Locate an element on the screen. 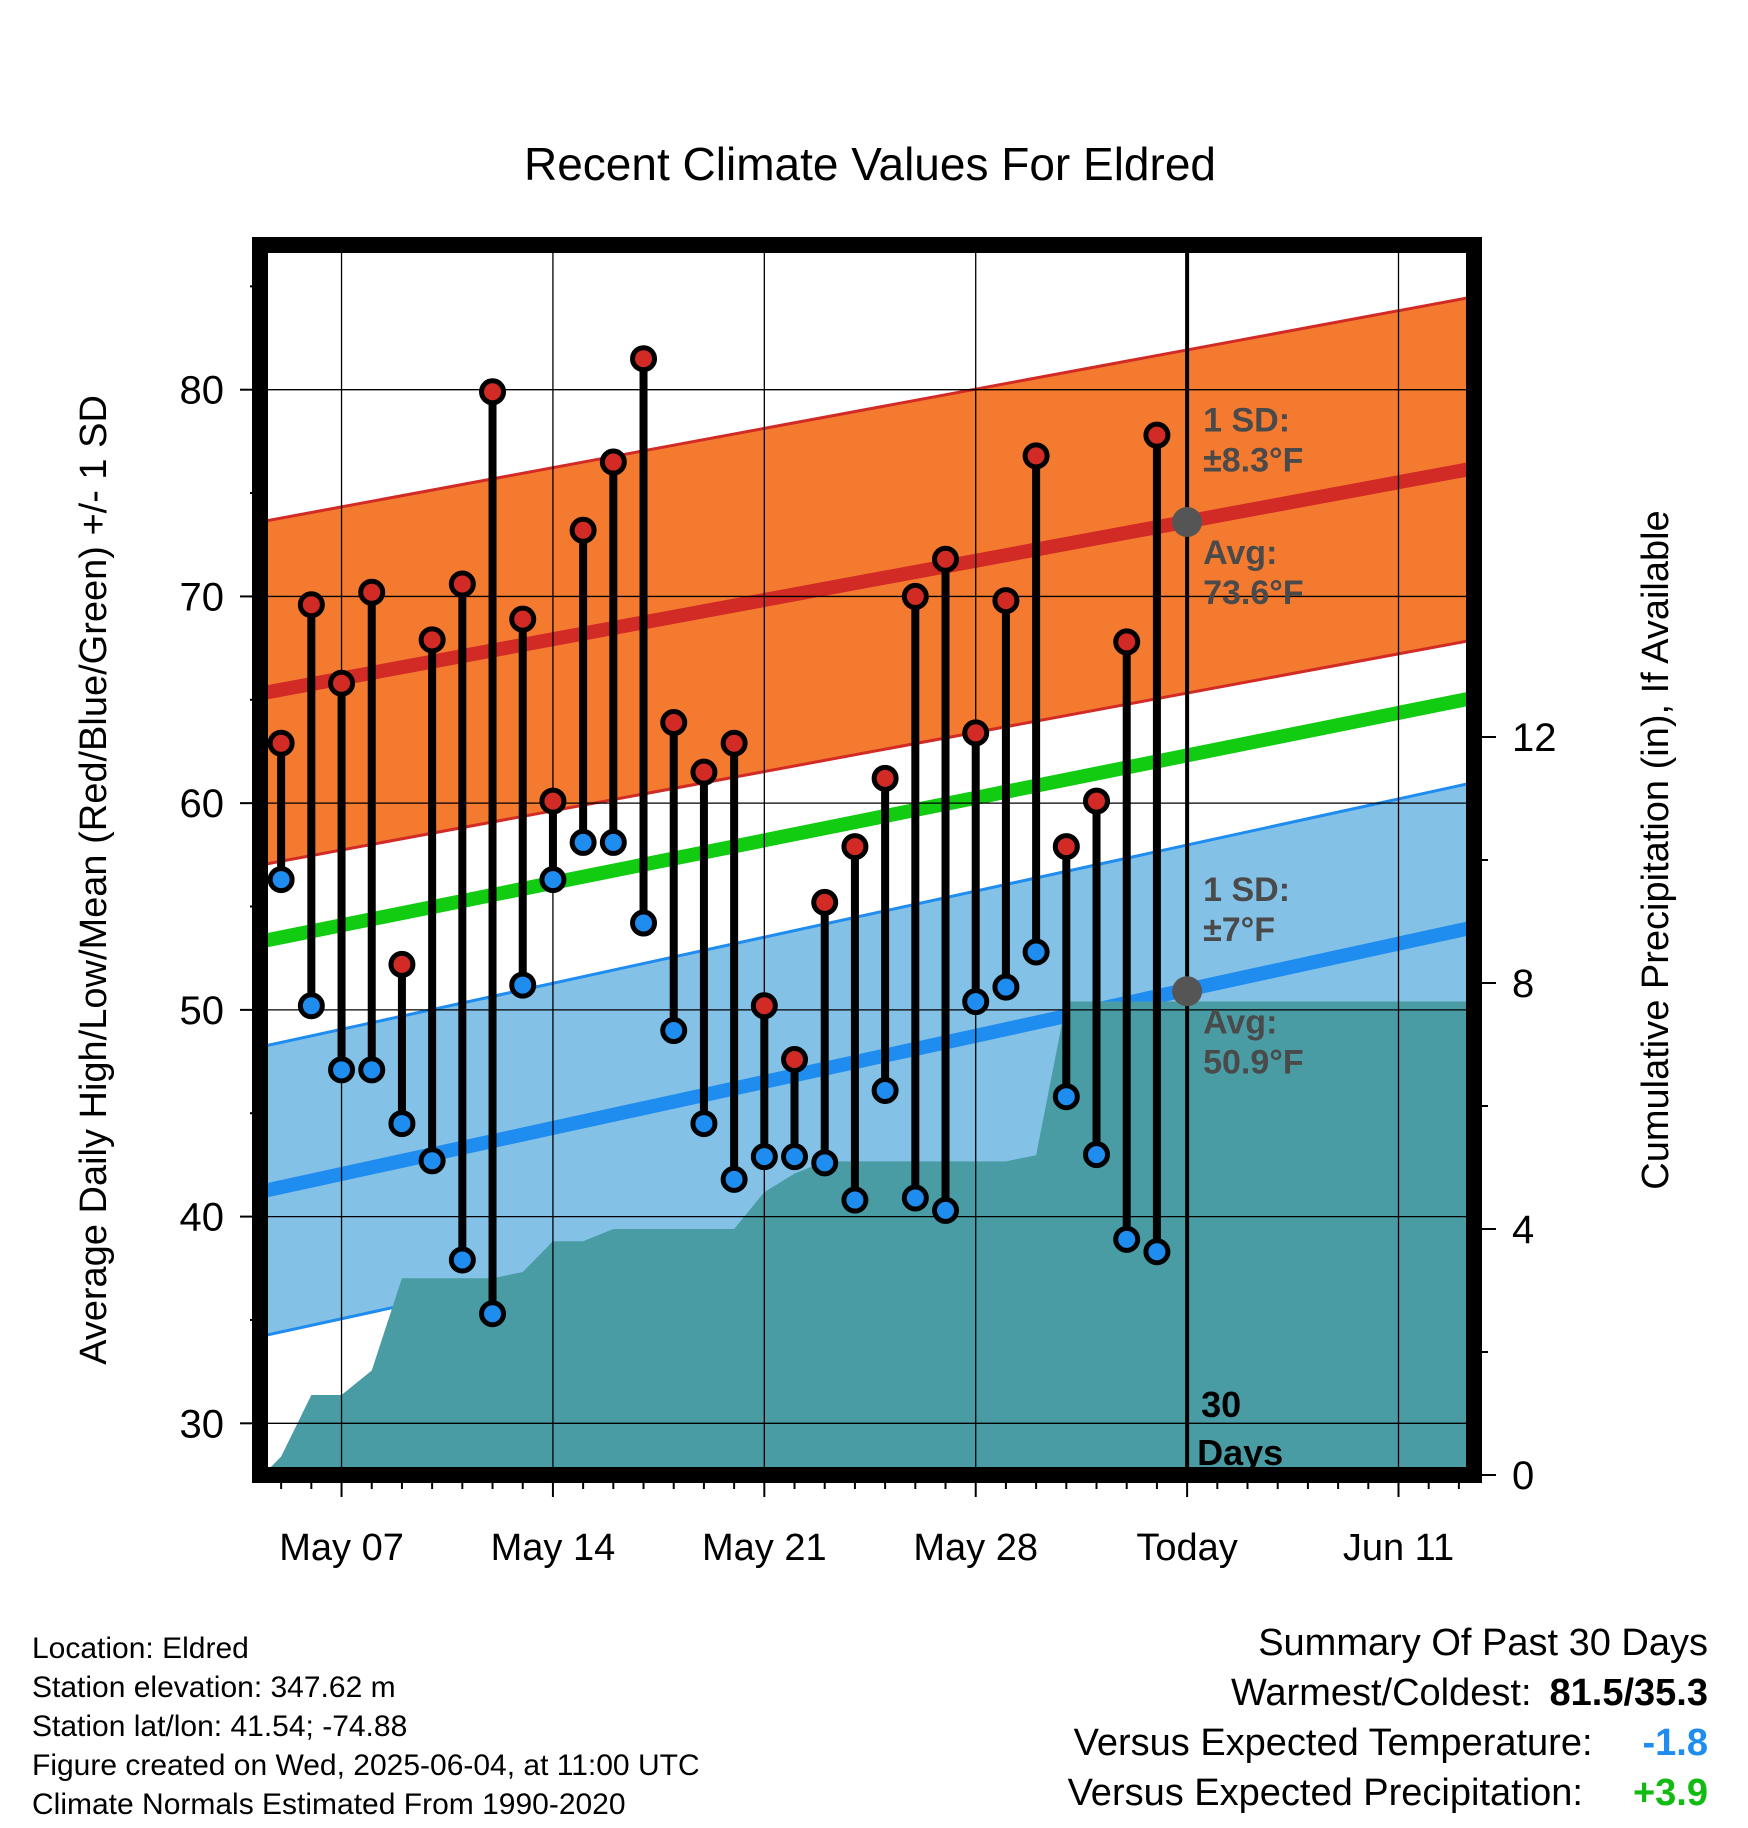 The height and width of the screenshot is (1828, 1748). today-low-avg-dot is located at coordinates (1187, 991).